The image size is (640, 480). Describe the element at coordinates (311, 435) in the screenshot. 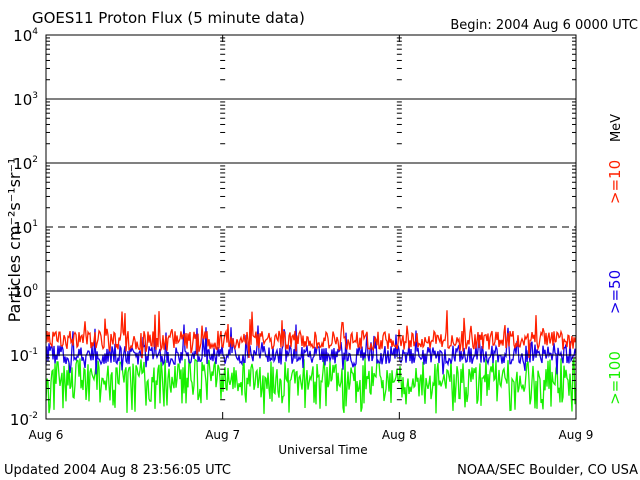

I see `x-tick-labels: Aug 6 Aug 7 Aug 8 Aug 9` at that location.